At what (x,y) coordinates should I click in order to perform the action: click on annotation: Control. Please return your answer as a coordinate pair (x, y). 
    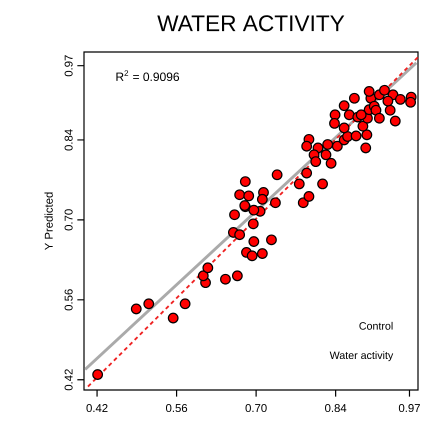
    Looking at the image, I should click on (376, 326).